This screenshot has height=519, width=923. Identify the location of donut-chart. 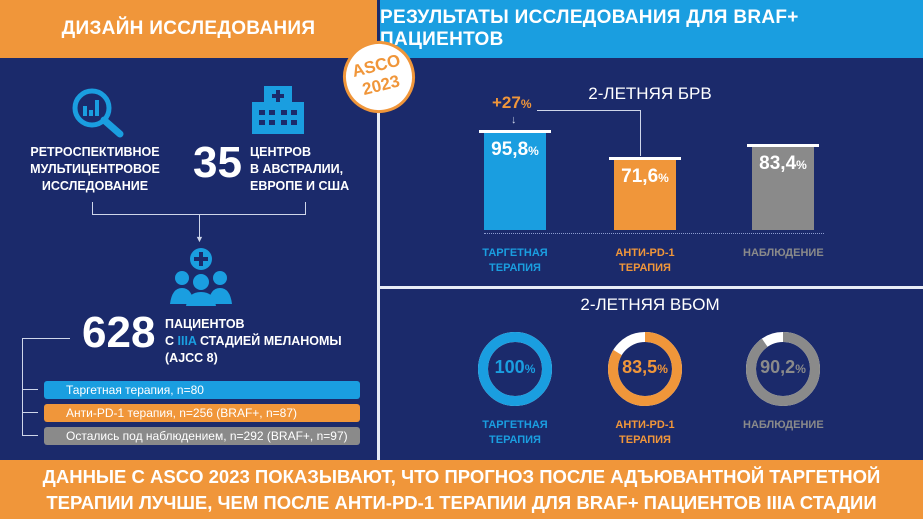
(649, 369).